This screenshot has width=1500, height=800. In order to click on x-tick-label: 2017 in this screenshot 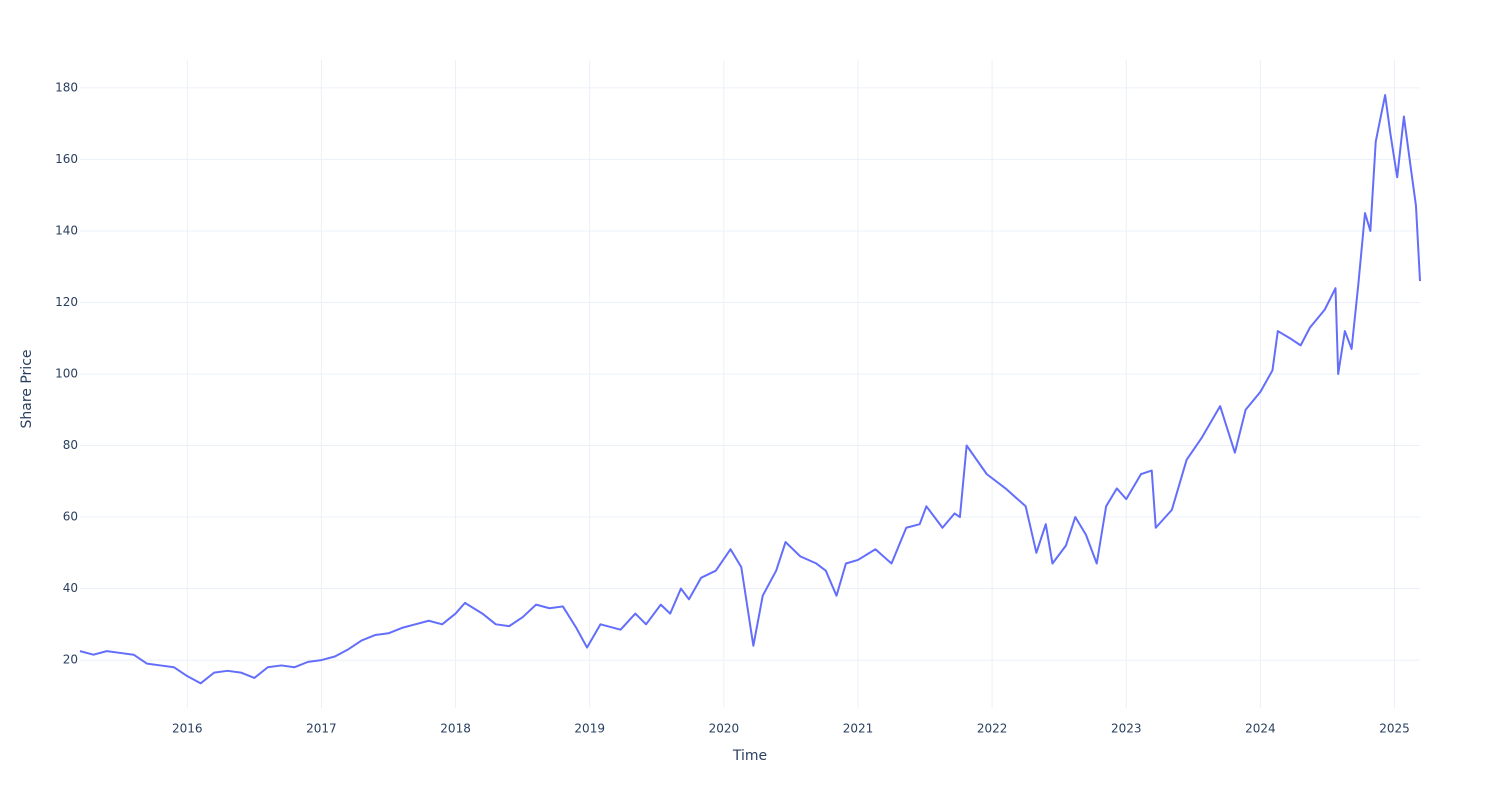, I will do `click(321, 729)`.